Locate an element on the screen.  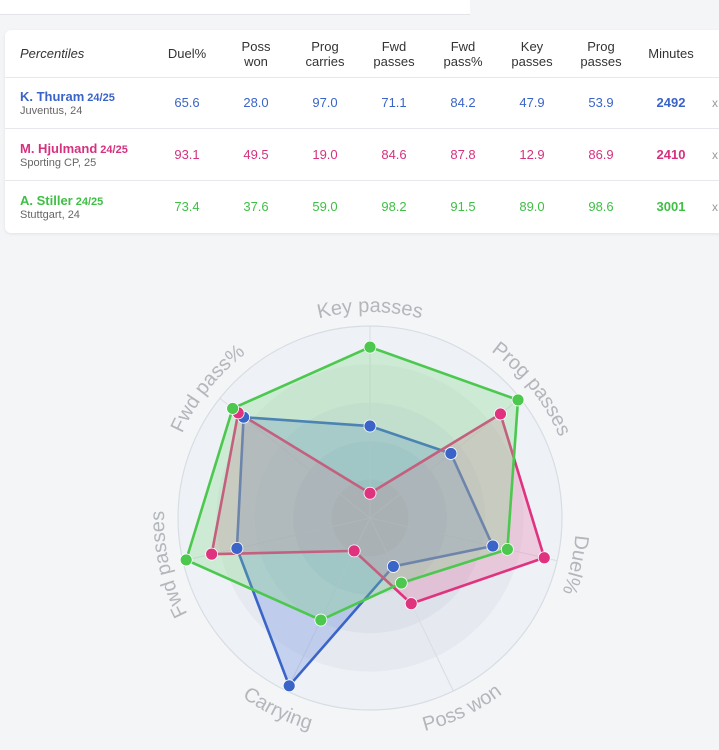
header-col-4: Fwd pass% is located at coordinates (463, 53).